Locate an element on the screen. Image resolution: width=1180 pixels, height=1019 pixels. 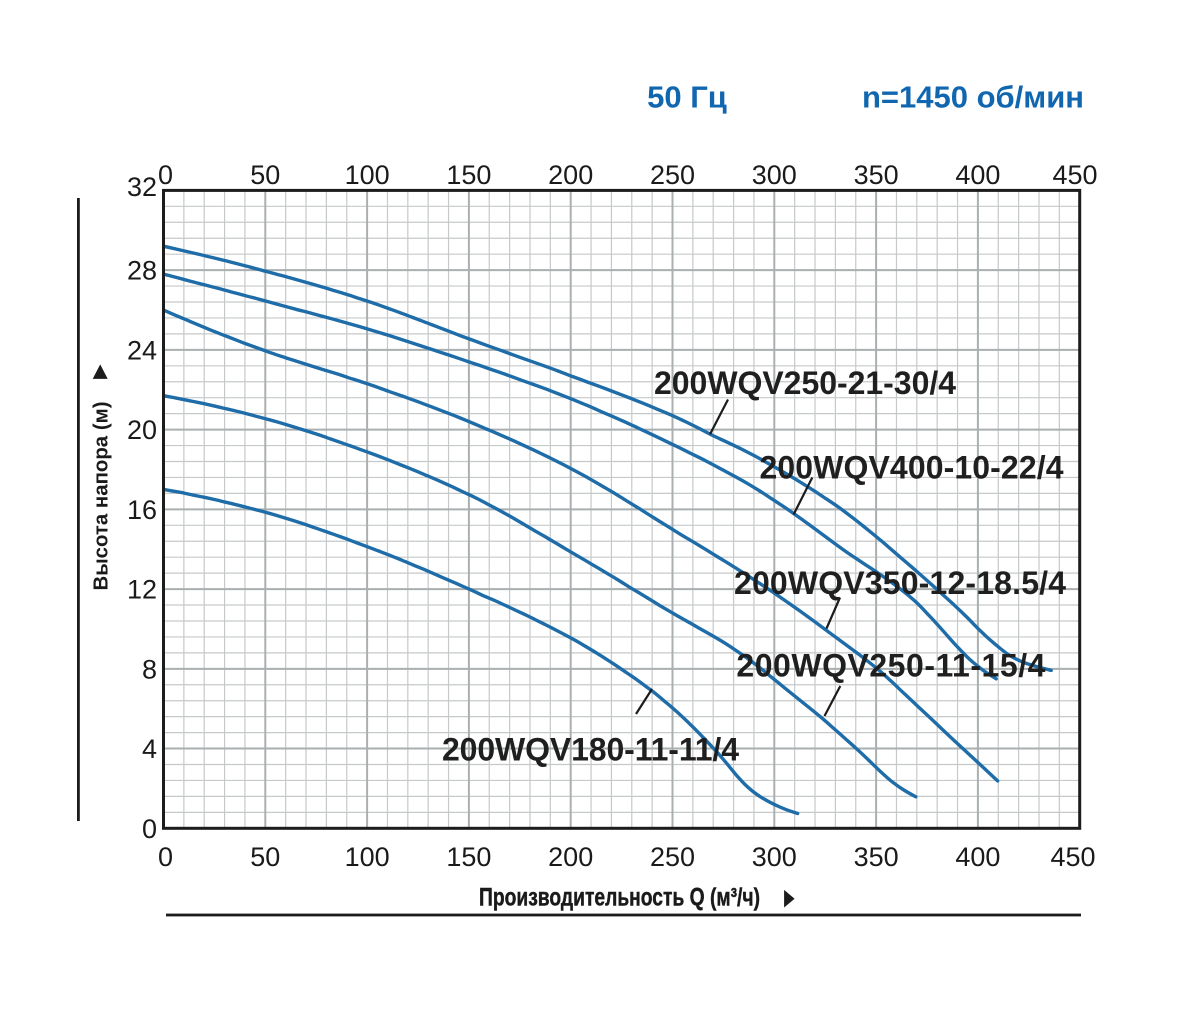
svg-text: 32 is located at coordinates (142, 187).